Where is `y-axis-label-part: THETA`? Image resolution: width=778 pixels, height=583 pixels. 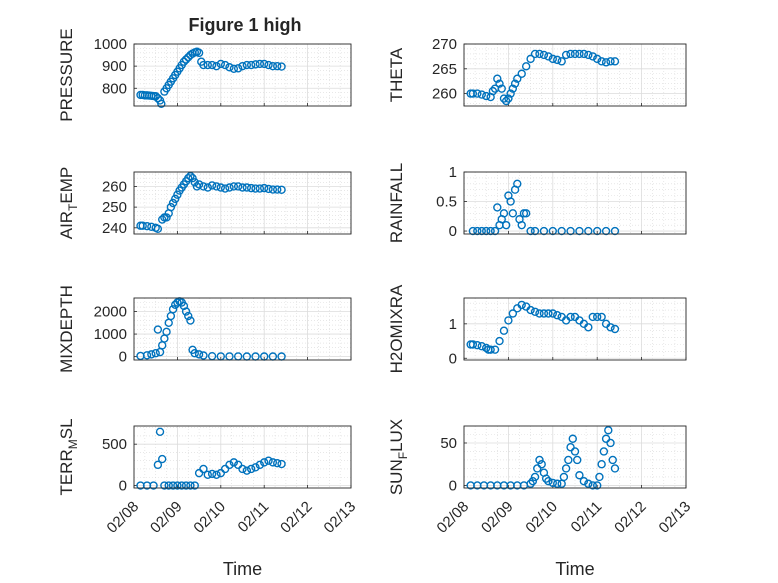 y-axis-label-part: THETA is located at coordinates (396, 74).